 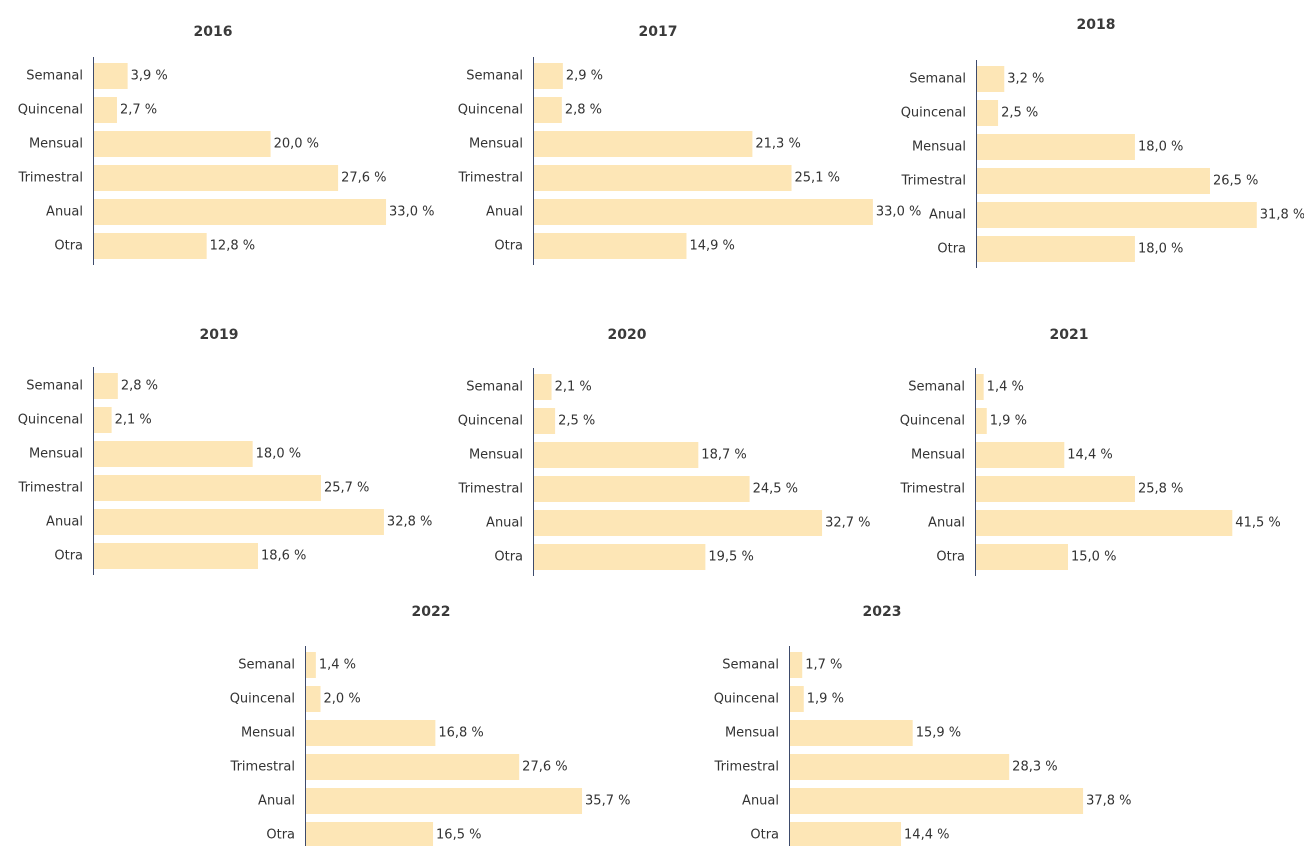 What do you see at coordinates (898, 212) in the screenshot?
I see `value-label: 33,0 %` at bounding box center [898, 212].